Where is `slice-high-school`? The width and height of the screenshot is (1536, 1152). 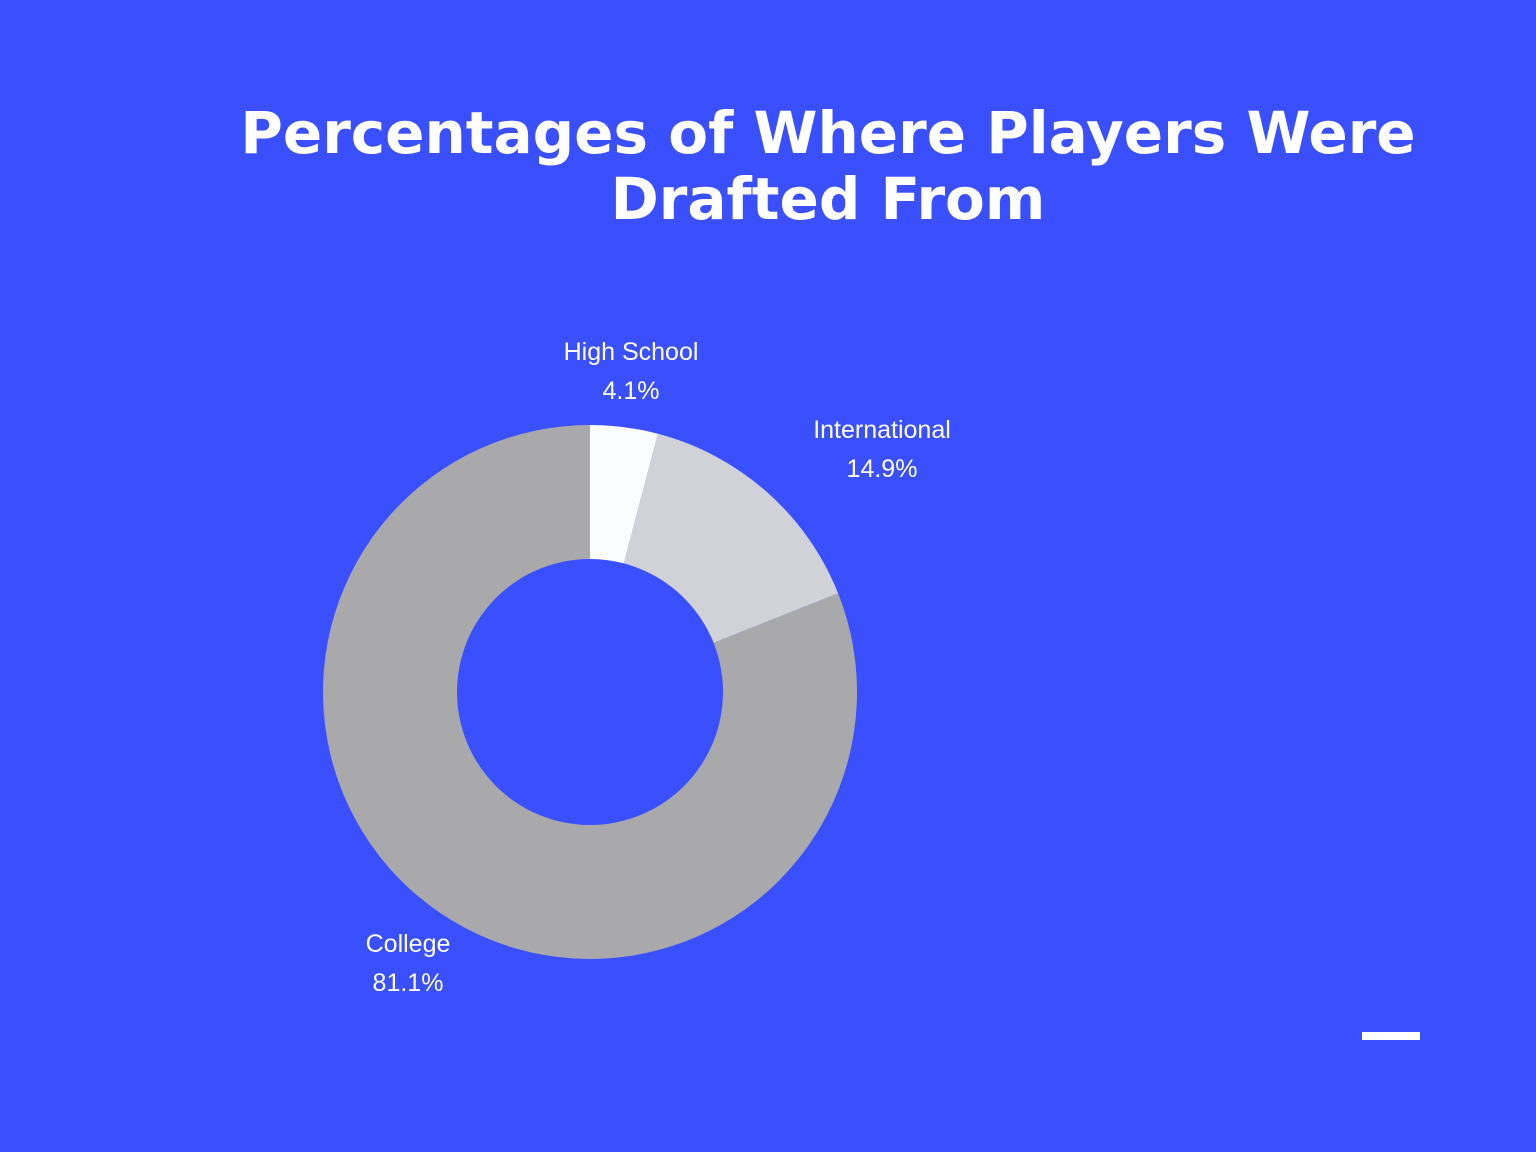 slice-high-school is located at coordinates (624, 494).